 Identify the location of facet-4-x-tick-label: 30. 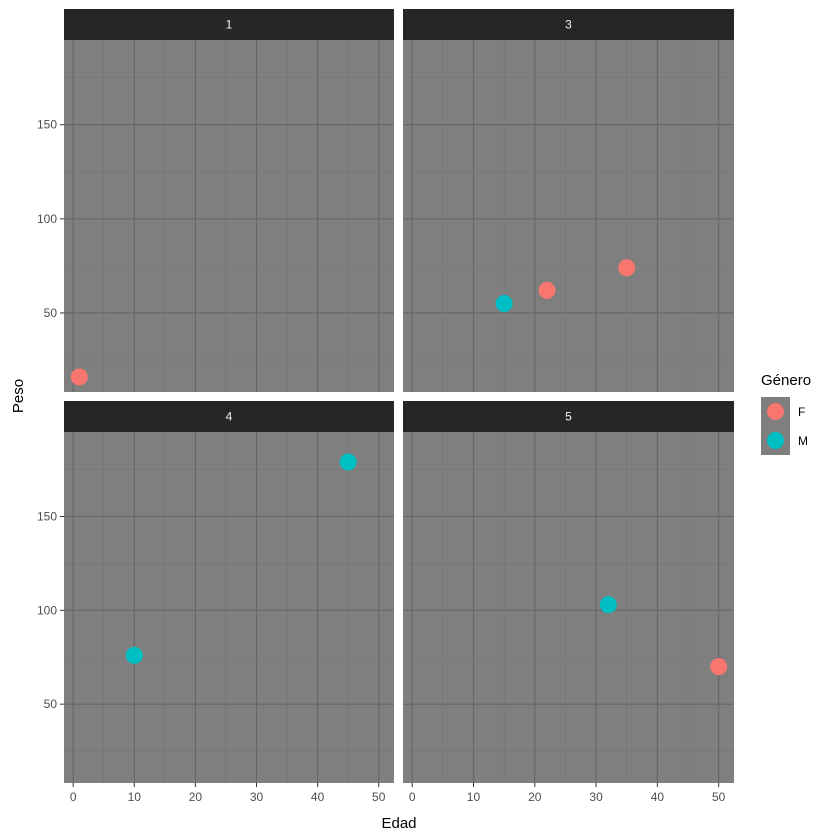
(257, 797).